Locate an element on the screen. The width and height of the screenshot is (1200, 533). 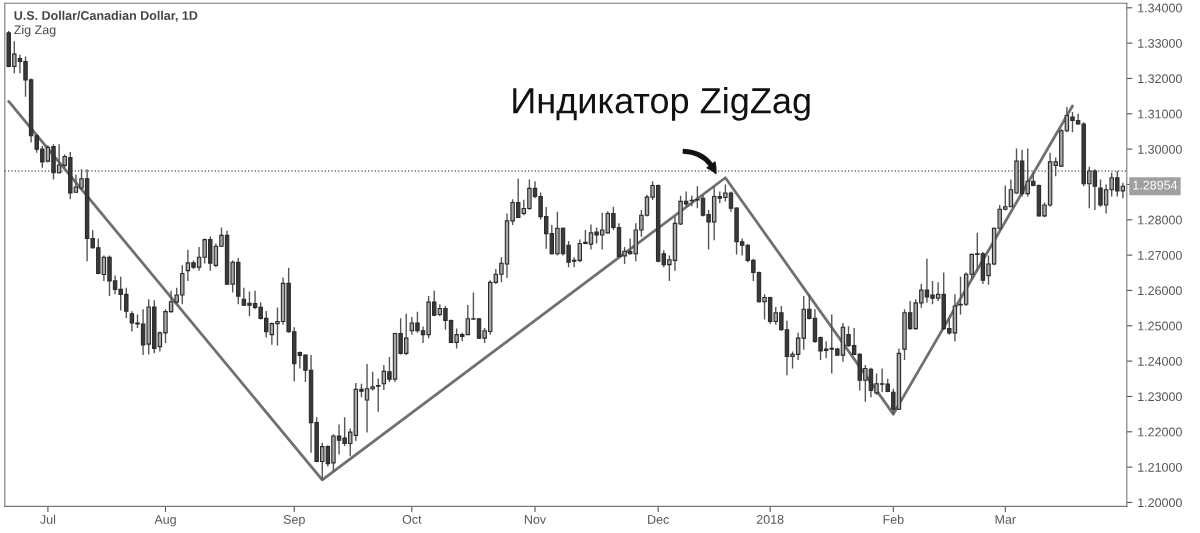
y-tick-label: 1.27000 is located at coordinates (1160, 255).